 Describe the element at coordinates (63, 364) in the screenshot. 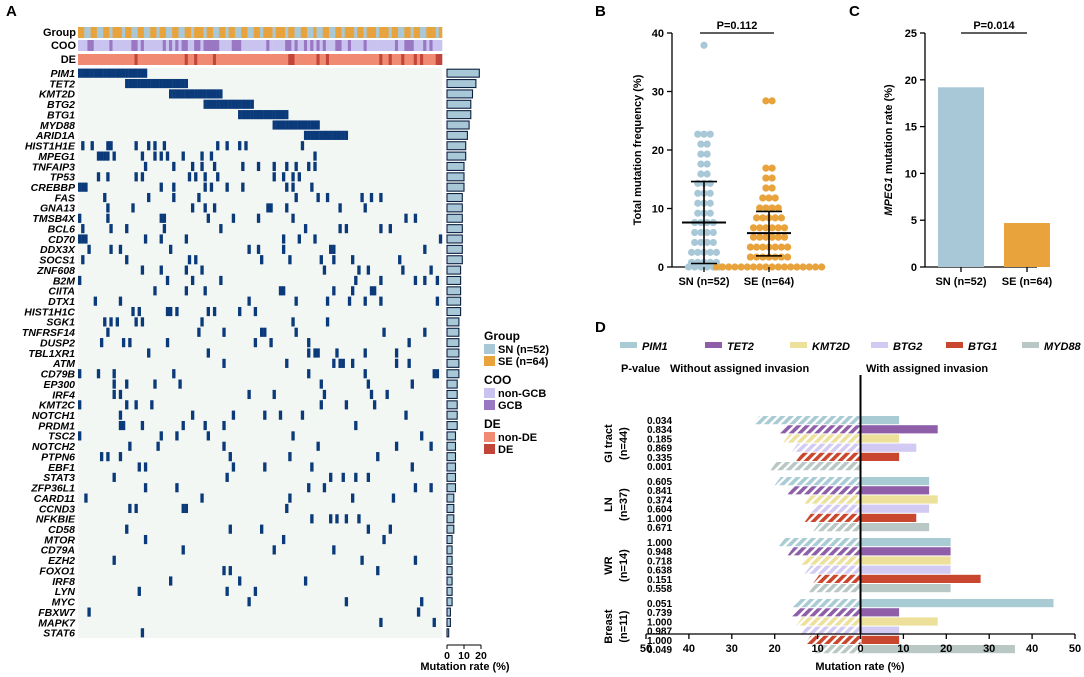

I see `gene-label: ATM` at that location.